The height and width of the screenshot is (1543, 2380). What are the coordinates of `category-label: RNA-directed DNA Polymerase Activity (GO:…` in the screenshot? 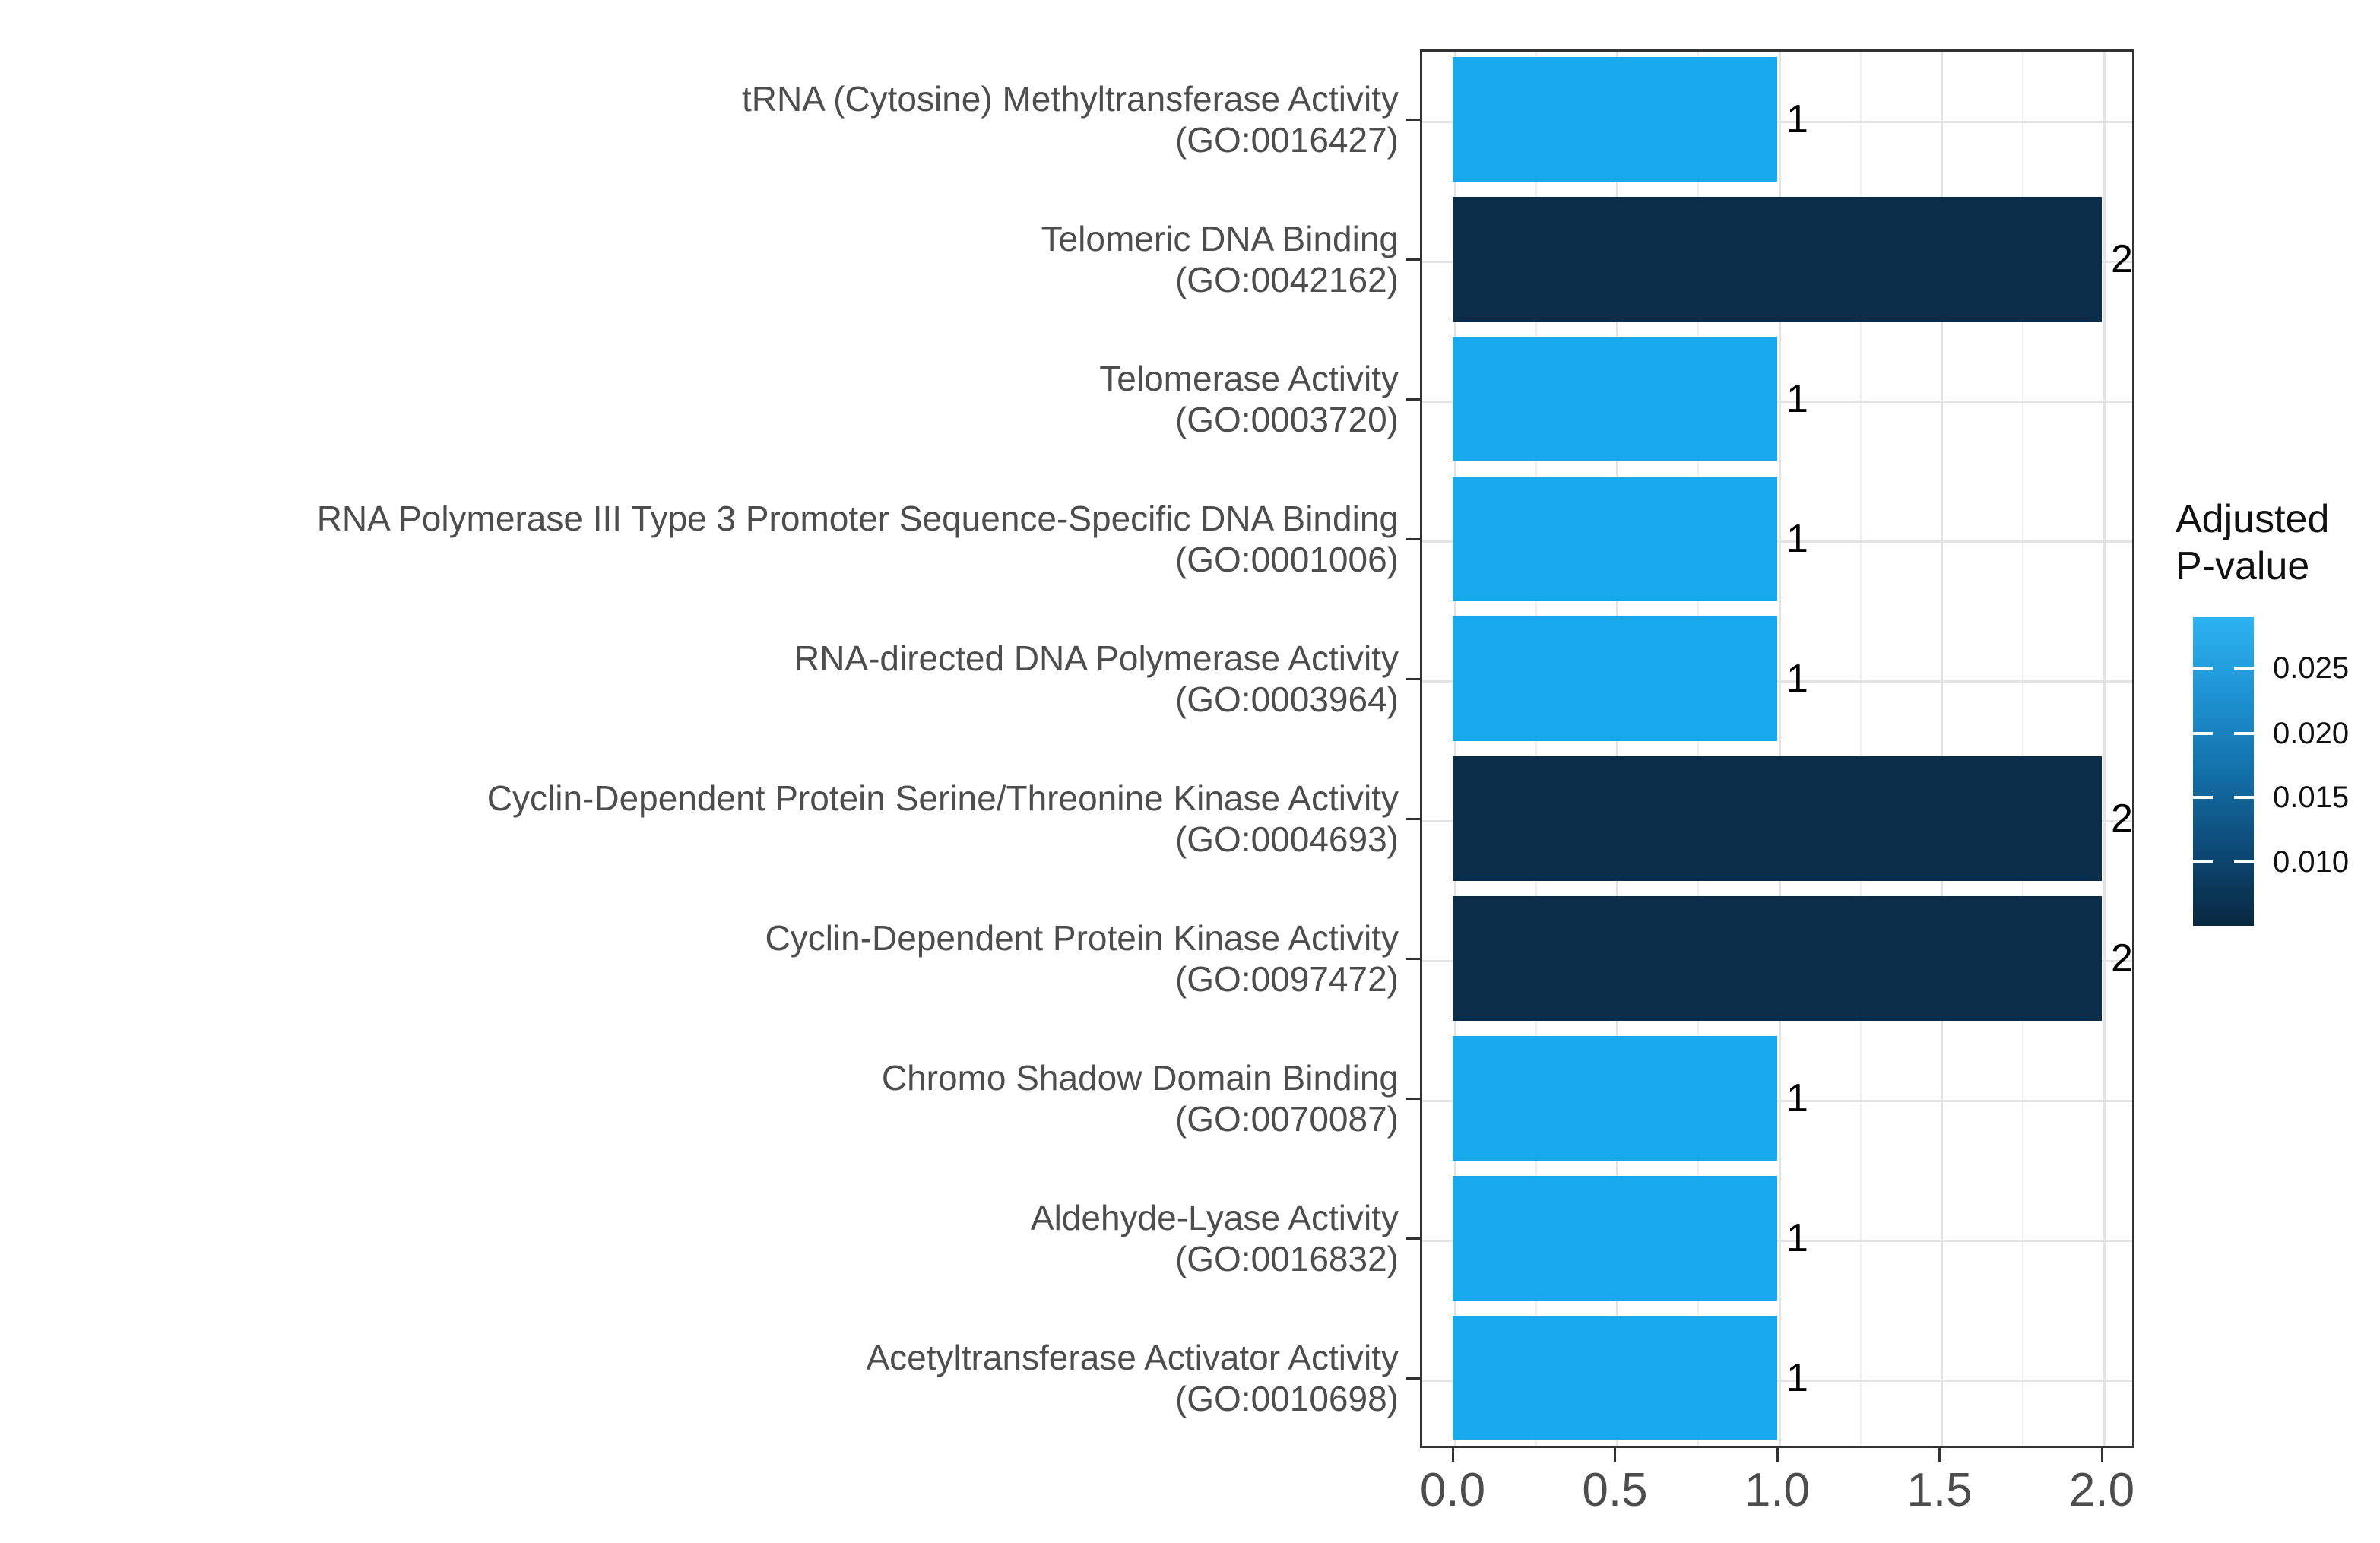 It's located at (711, 679).